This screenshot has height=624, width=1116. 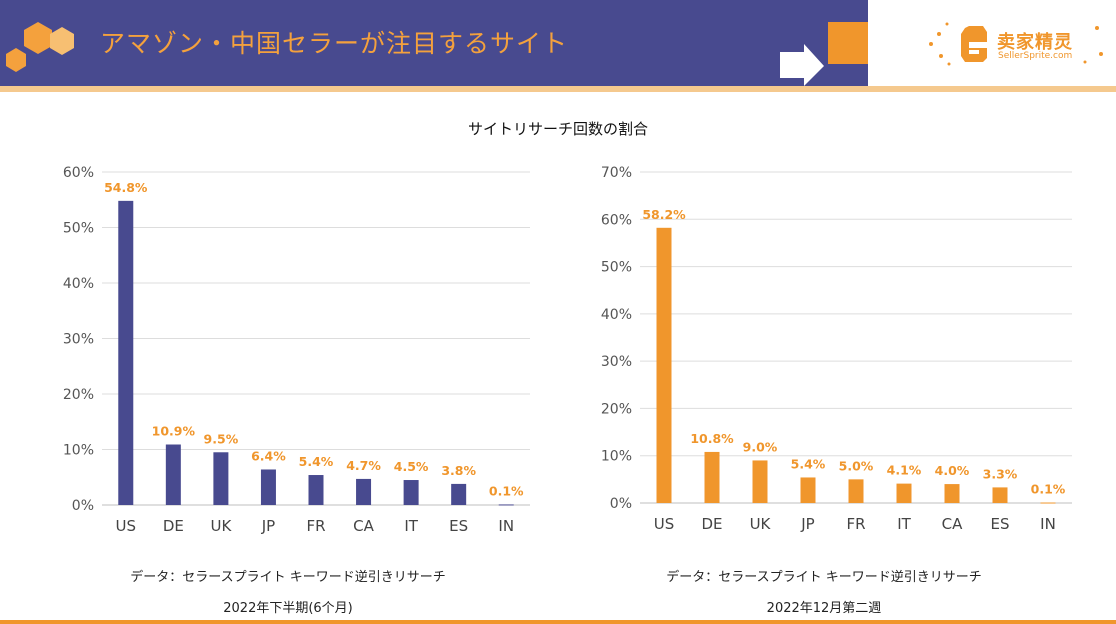 What do you see at coordinates (856, 465) in the screenshot?
I see `data-label: 5.0%` at bounding box center [856, 465].